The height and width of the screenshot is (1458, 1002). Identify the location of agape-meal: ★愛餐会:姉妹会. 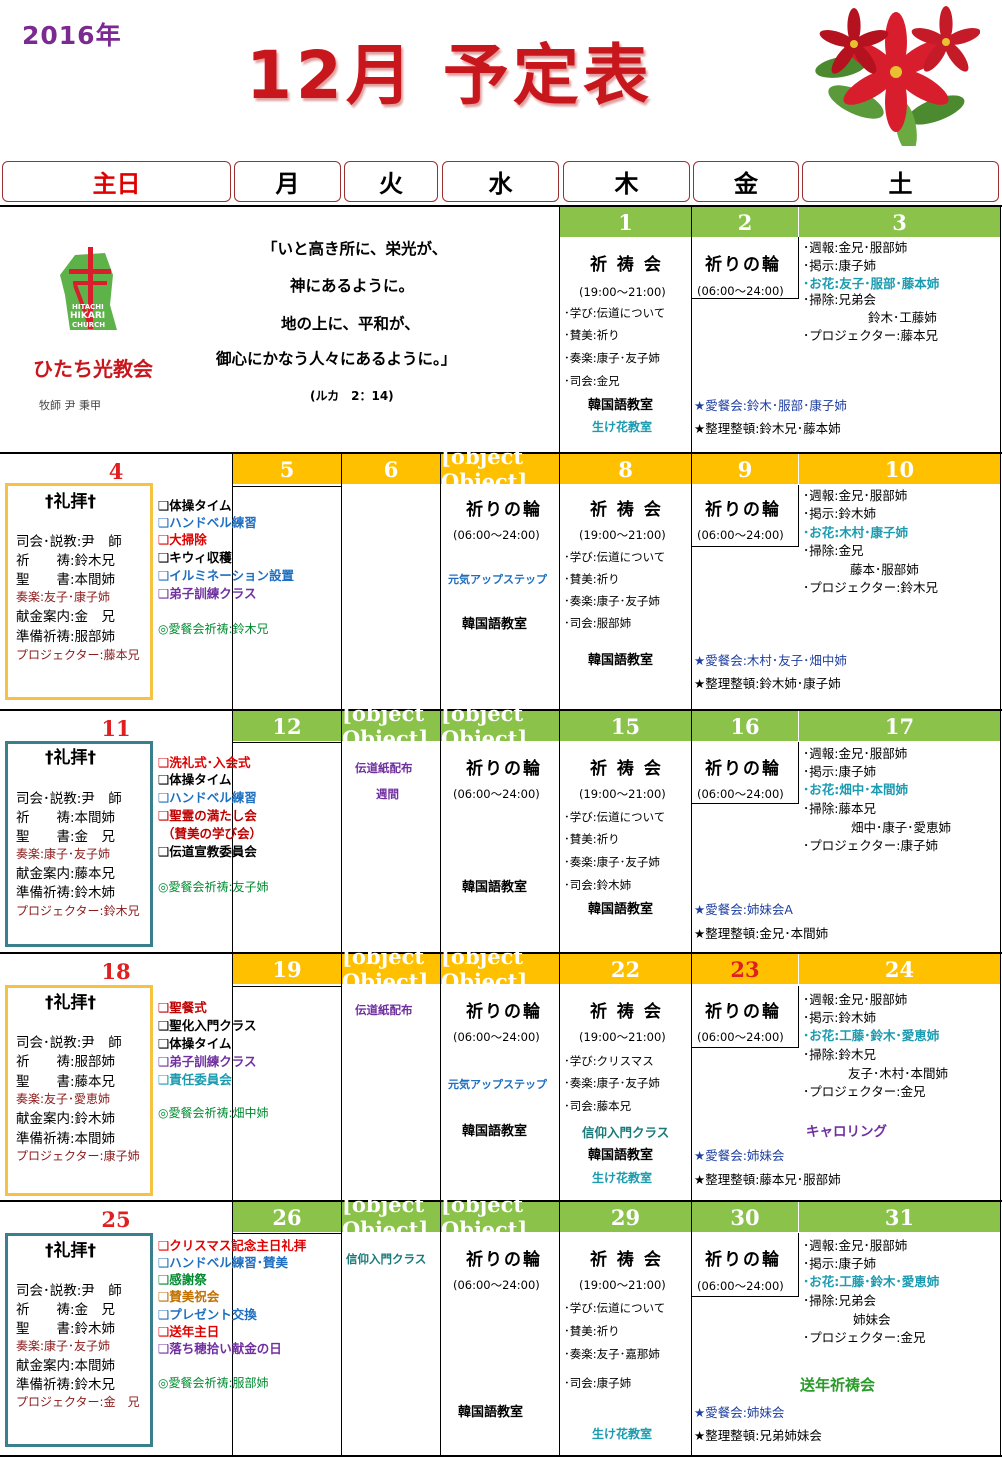
(739, 1412).